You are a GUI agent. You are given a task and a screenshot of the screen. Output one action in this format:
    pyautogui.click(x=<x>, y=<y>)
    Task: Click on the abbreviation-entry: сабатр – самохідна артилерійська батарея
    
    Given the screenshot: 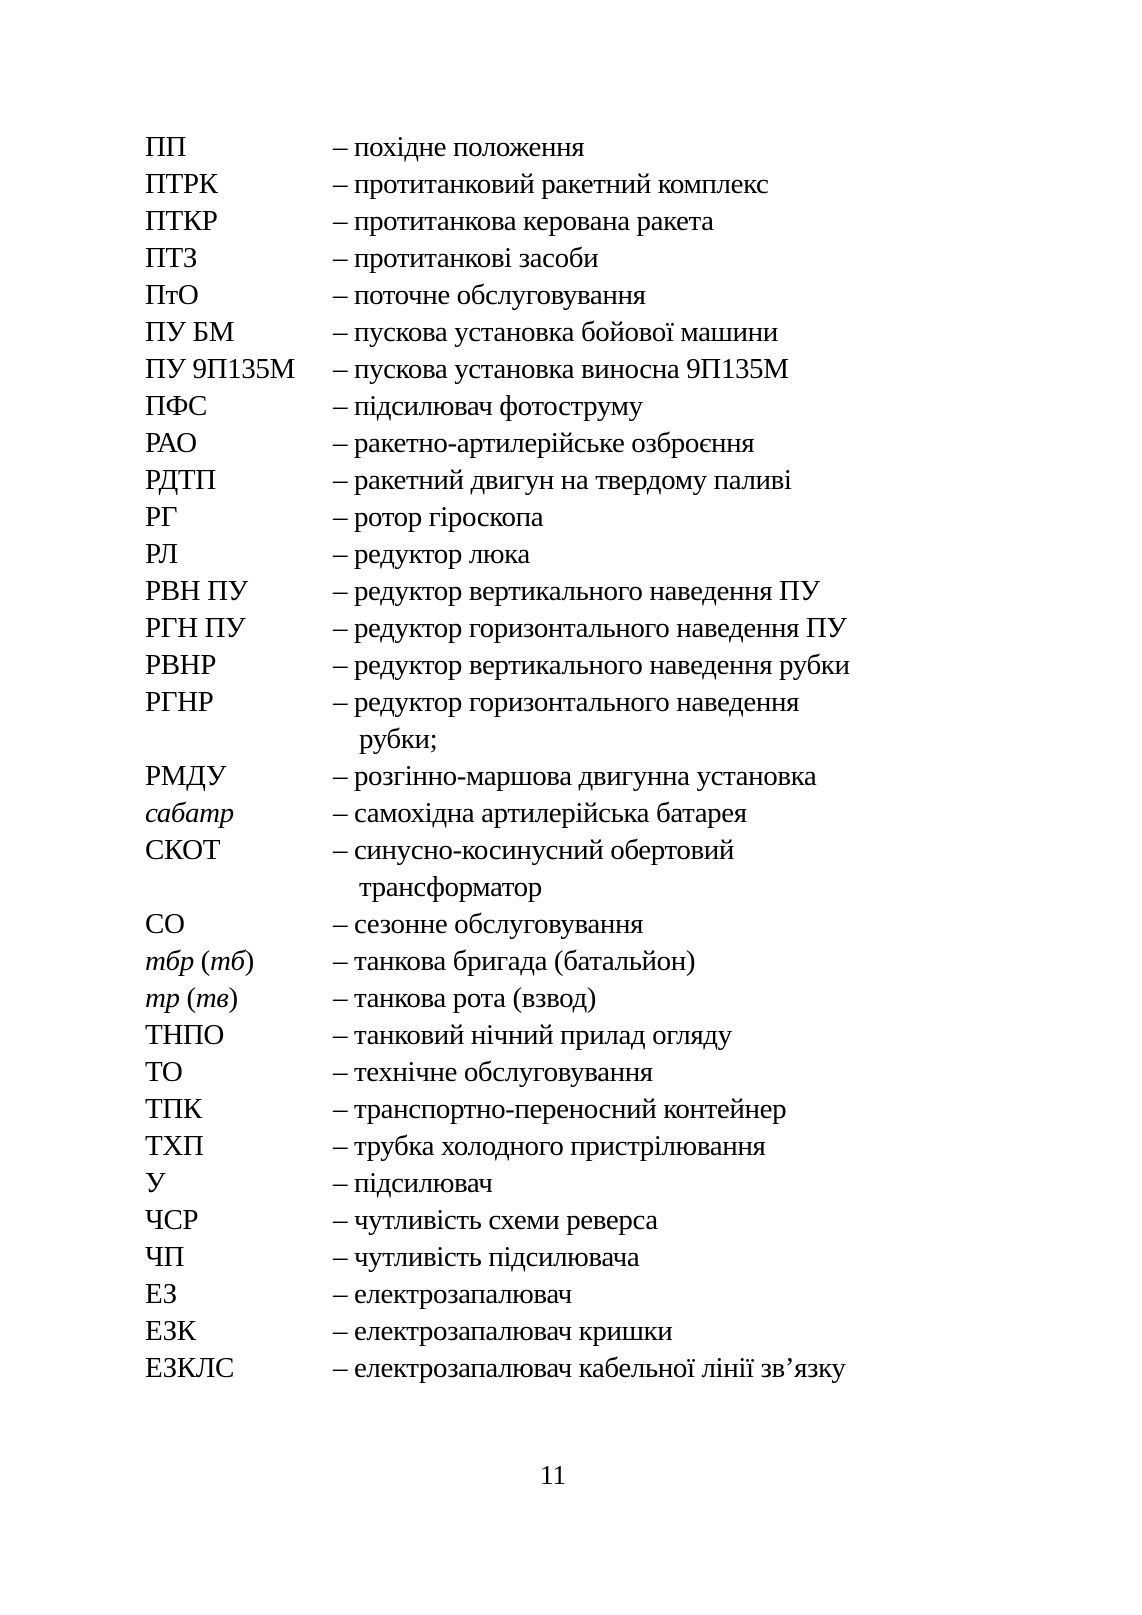 What is the action you would take?
    pyautogui.click(x=595, y=813)
    